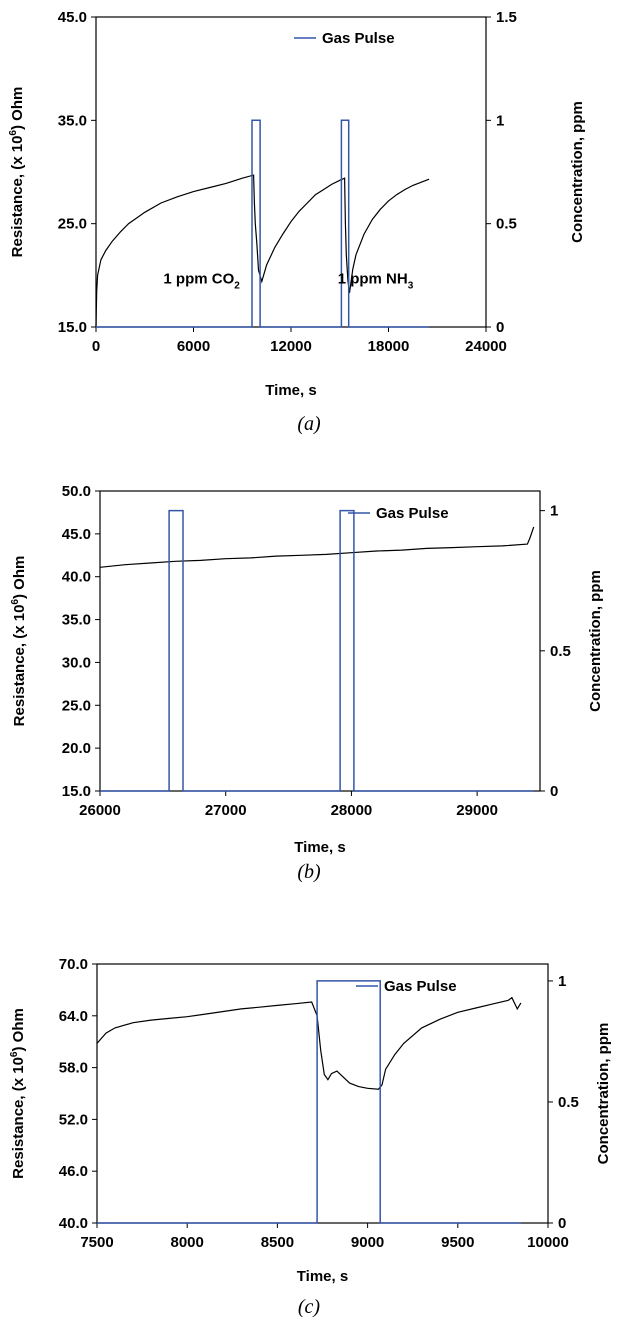  I want to click on y-left-tick-label: 58.0, so click(73, 1068).